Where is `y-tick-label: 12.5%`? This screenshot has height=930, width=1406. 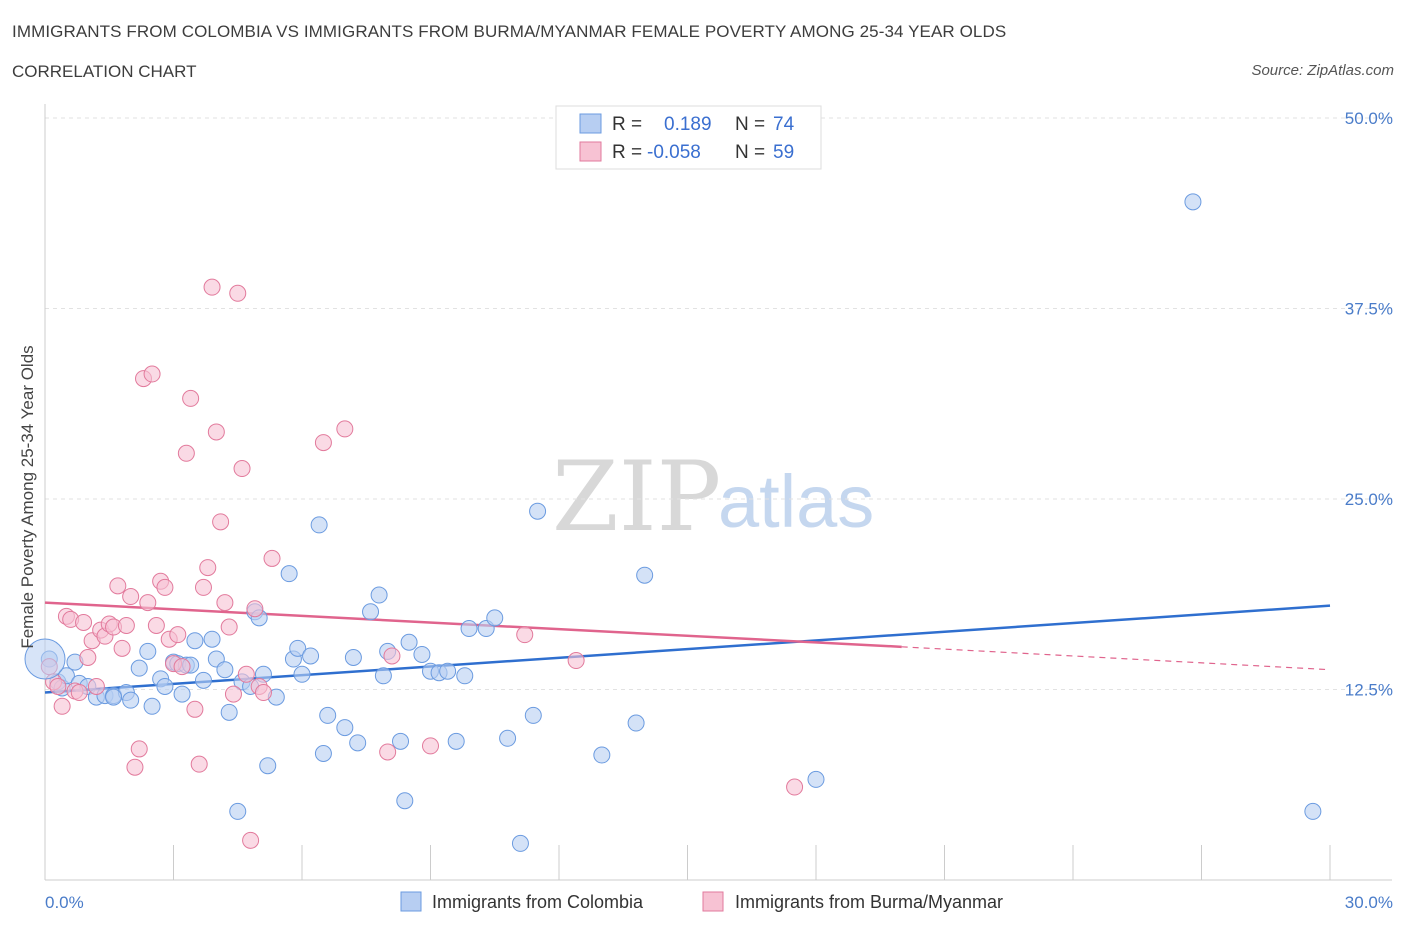 y-tick-label: 12.5% is located at coordinates (1369, 690).